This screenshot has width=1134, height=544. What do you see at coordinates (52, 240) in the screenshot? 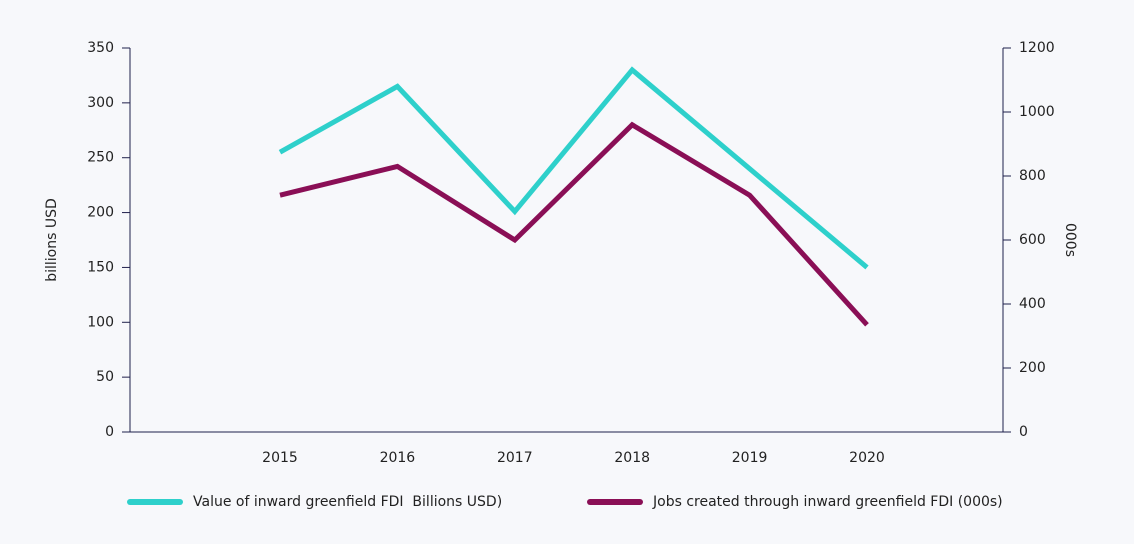
I see `y-axis-label: billions USD` at bounding box center [52, 240].